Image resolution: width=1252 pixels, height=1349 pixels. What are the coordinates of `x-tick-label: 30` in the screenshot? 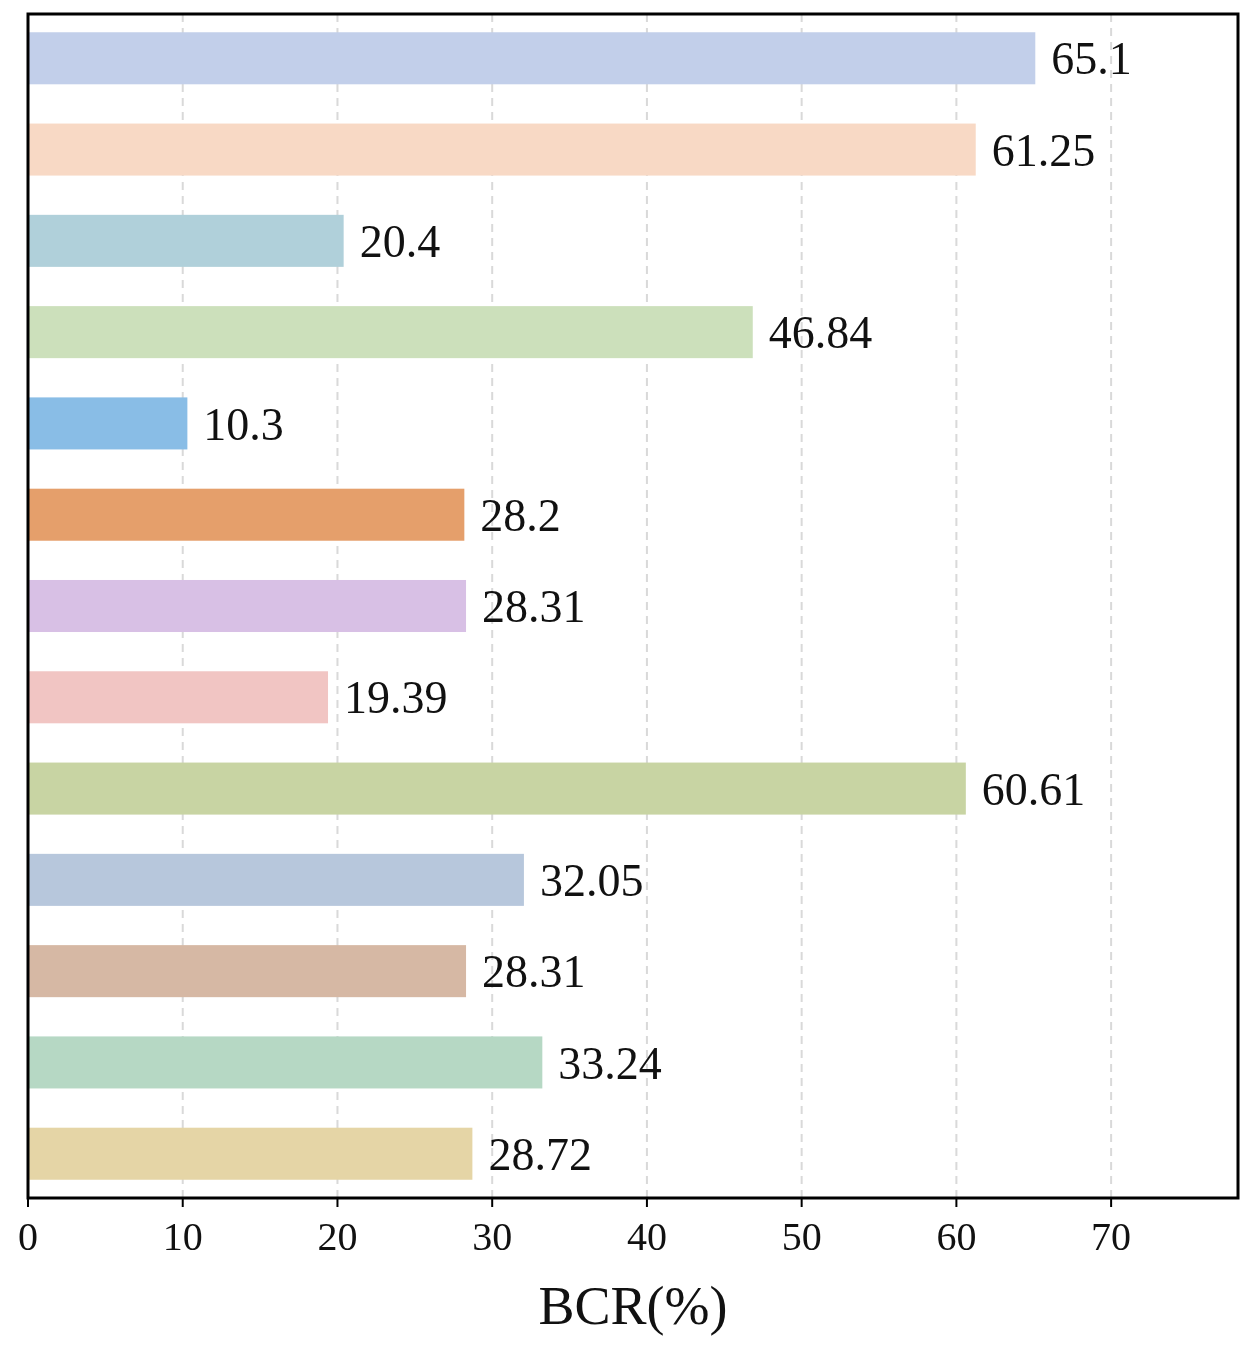 It's located at (492, 1236).